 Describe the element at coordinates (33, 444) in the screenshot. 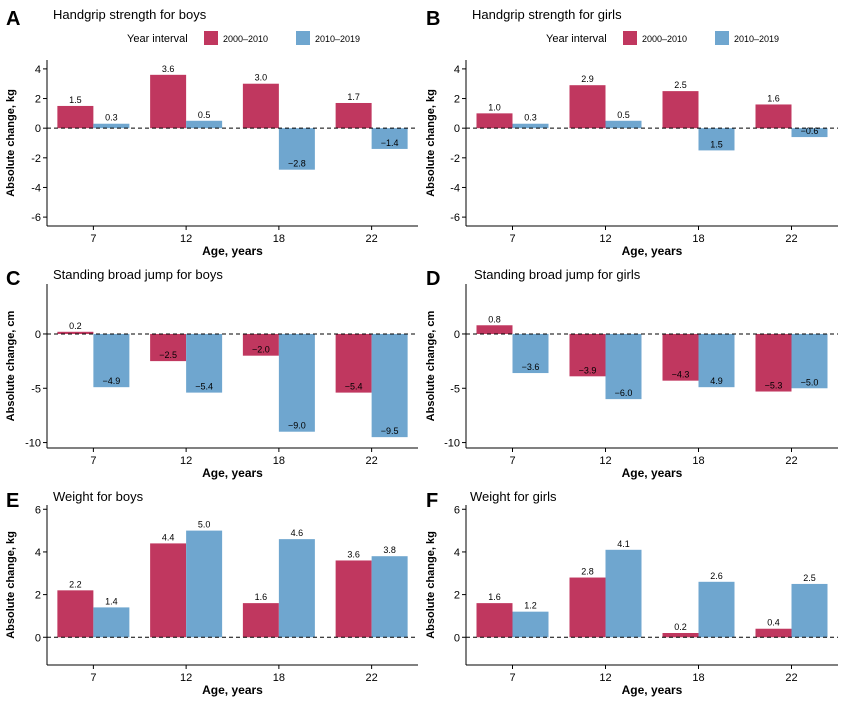

I see `y-tick-label: -10` at that location.